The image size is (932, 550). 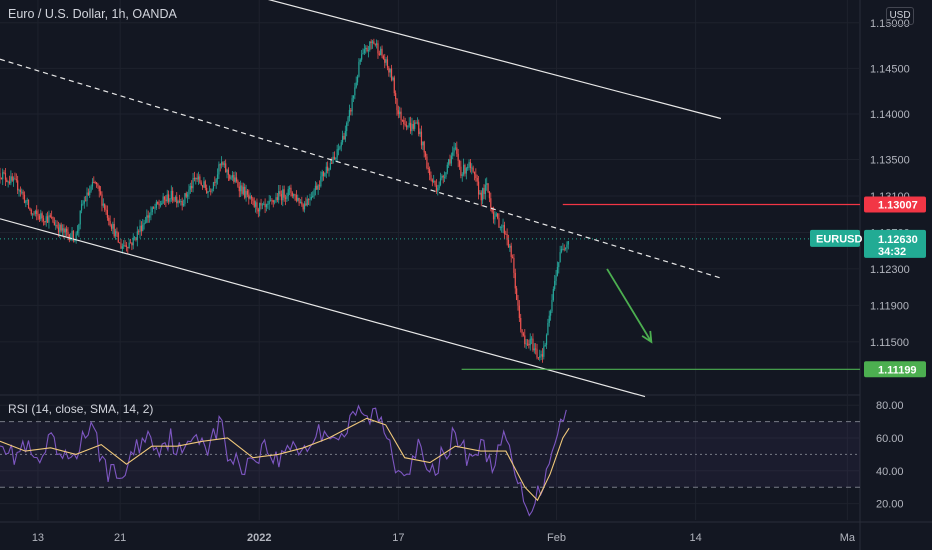 What do you see at coordinates (839, 239) in the screenshot?
I see `symbol-tag-label: EURUSD` at bounding box center [839, 239].